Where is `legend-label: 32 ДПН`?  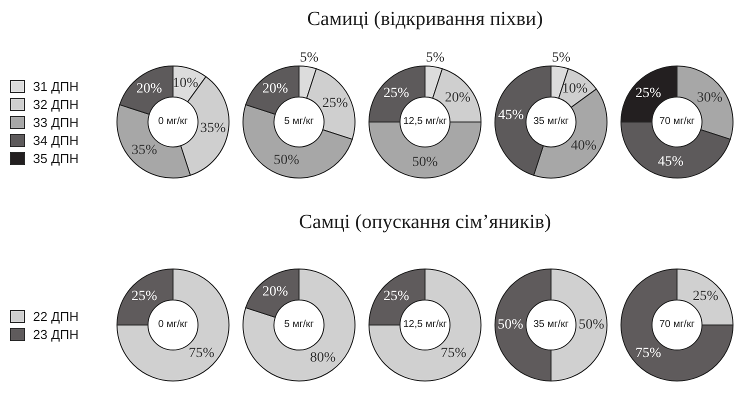 legend-label: 32 ДПН is located at coordinates (56, 104).